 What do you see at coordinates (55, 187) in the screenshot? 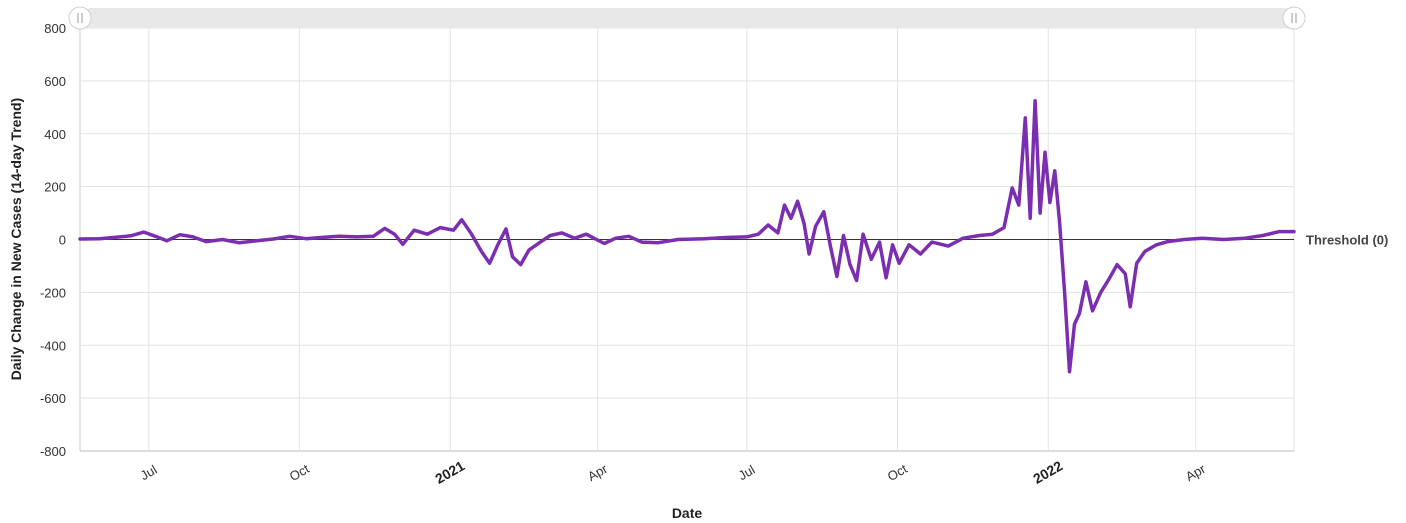
I see `y-tick-label: 200` at bounding box center [55, 187].